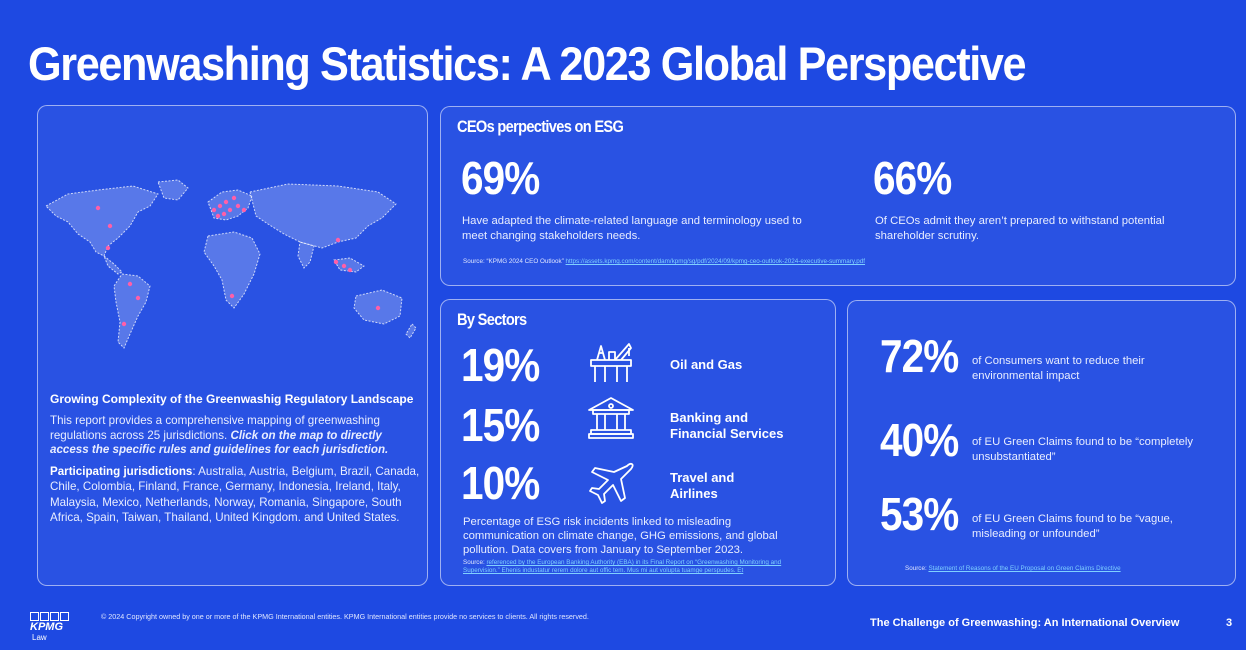 The width and height of the screenshot is (1246, 650). I want to click on world-map, so click(233, 276).